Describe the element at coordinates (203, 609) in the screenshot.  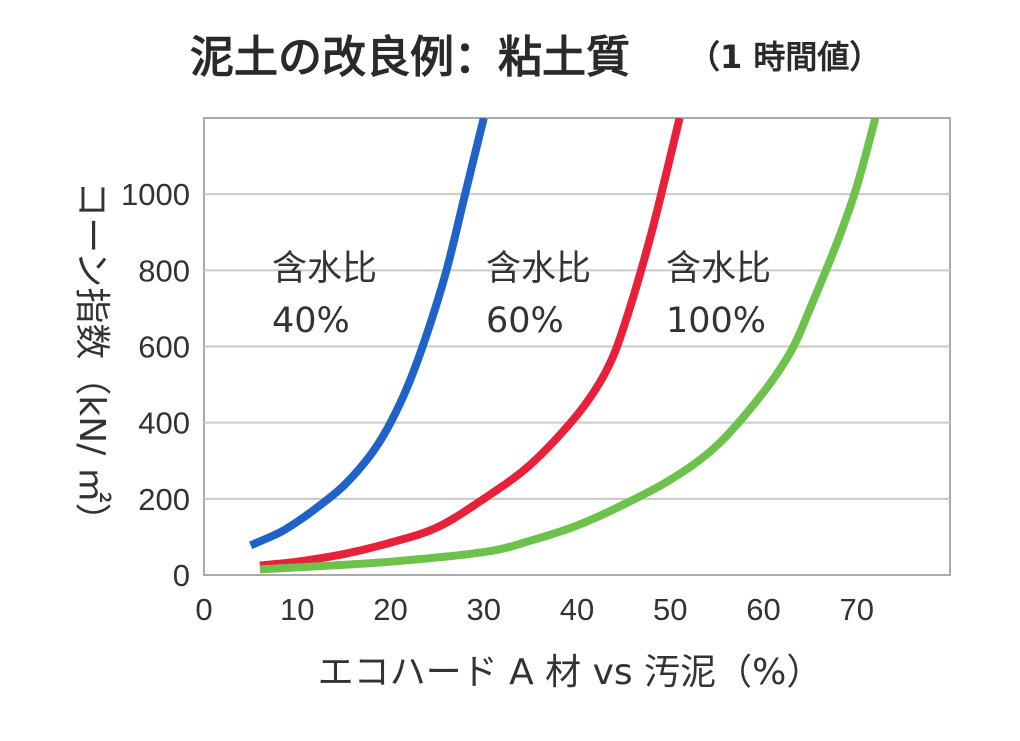
I see `x-tick-label: 0` at that location.